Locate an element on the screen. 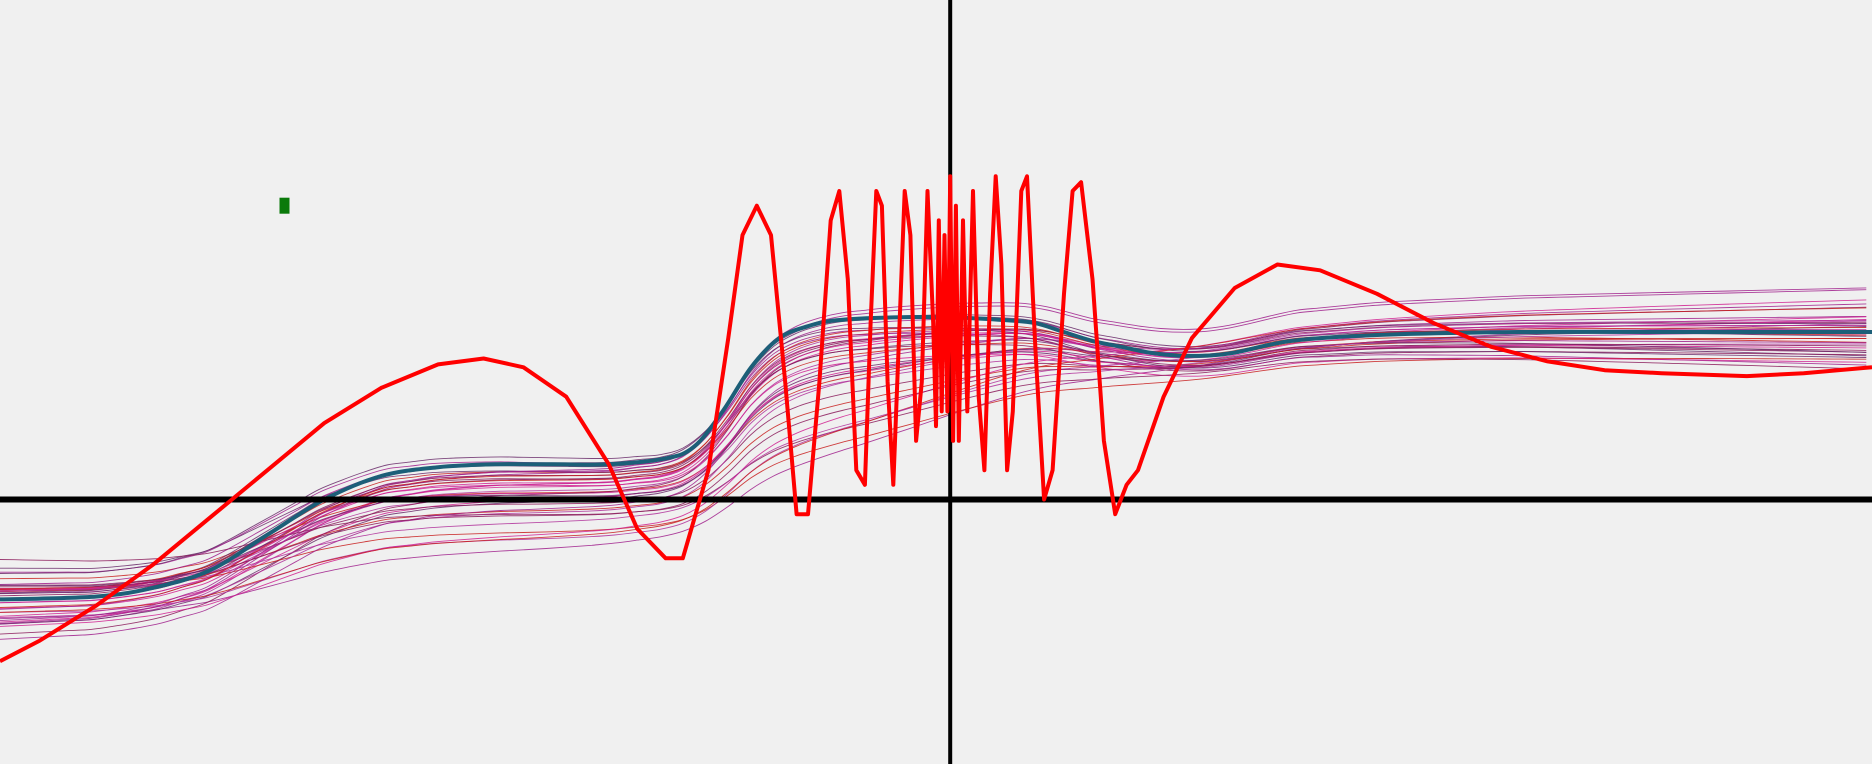 The image size is (1872, 764). marker-layer is located at coordinates (284, 205).